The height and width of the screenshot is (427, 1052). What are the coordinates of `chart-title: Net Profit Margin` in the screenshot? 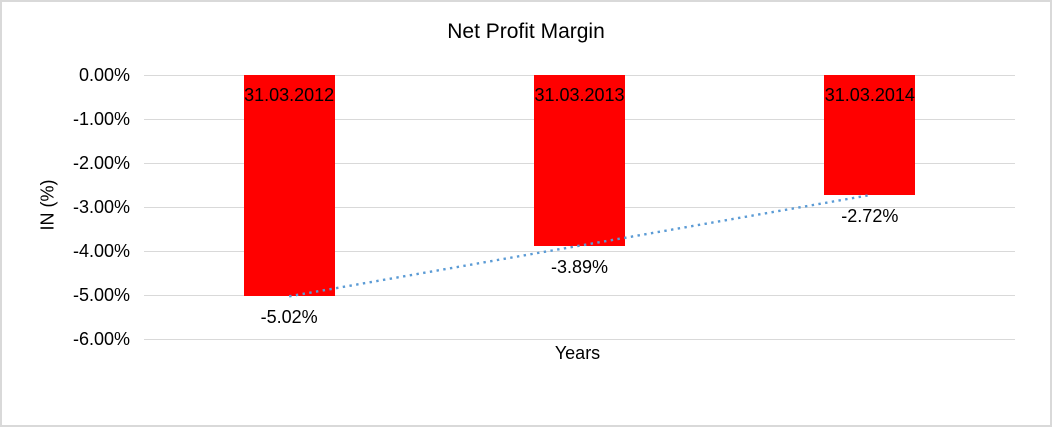 It's located at (526, 31).